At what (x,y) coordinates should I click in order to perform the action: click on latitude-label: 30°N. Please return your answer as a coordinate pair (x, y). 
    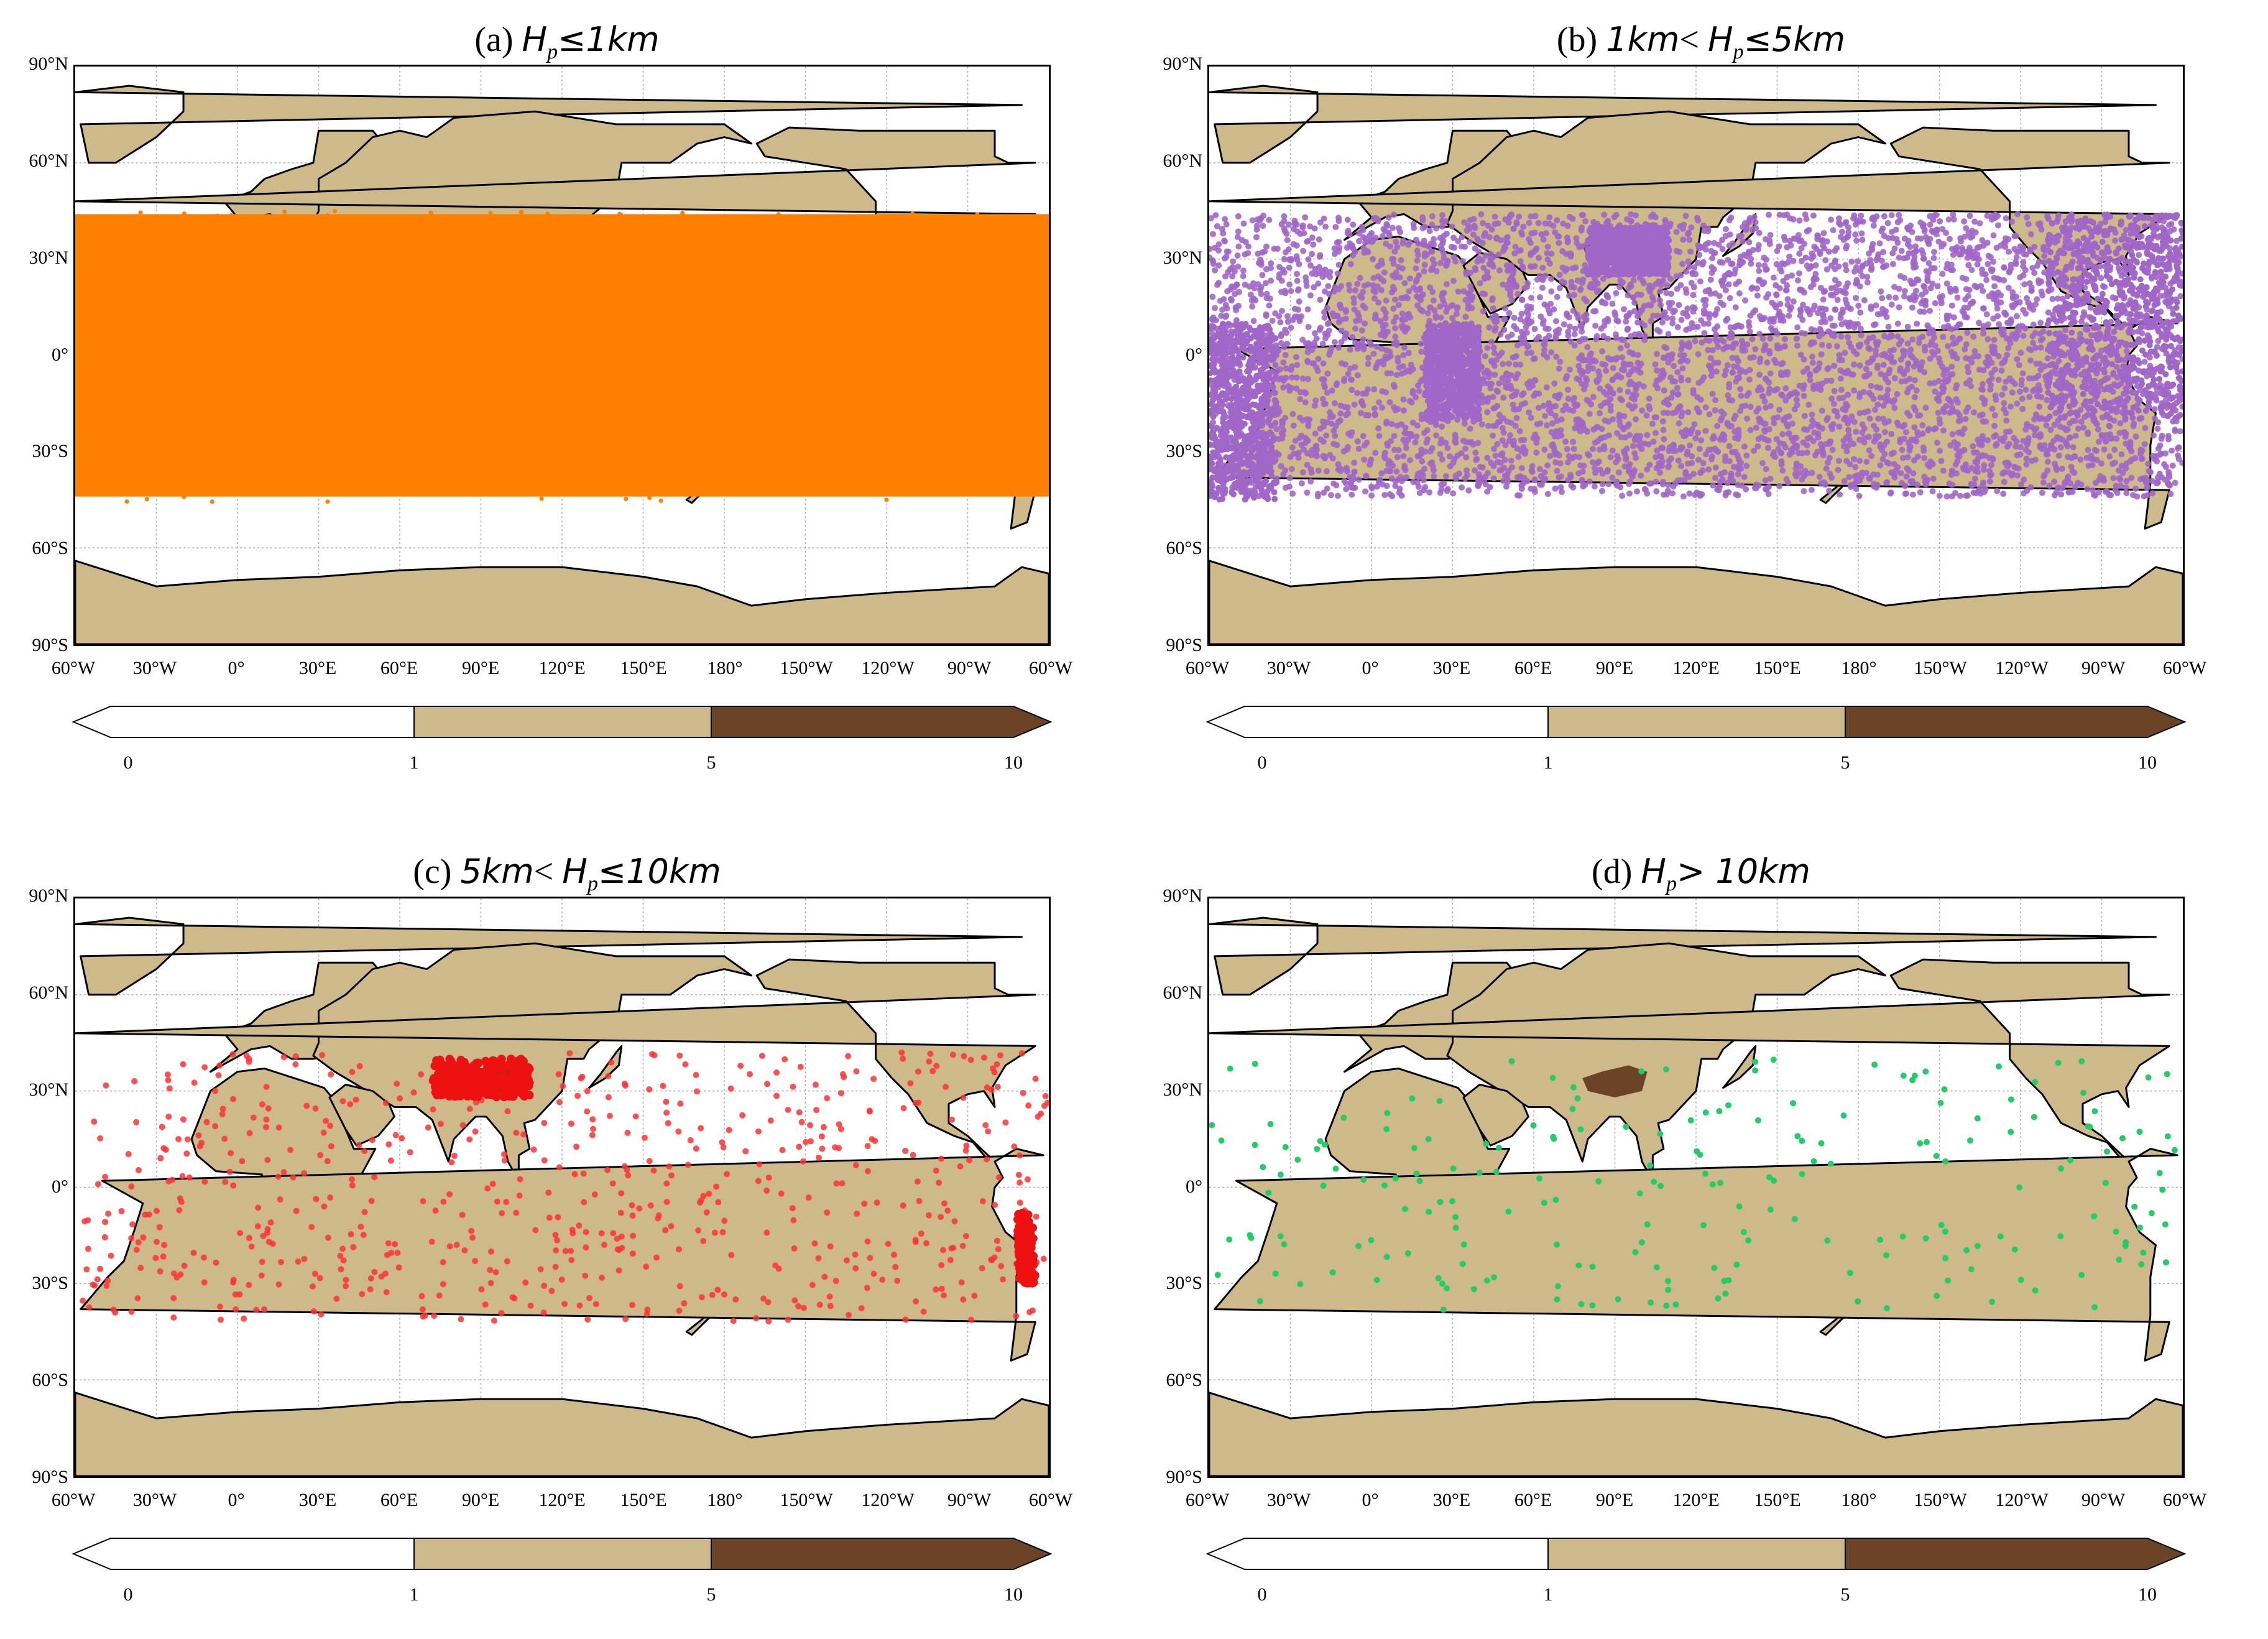
    Looking at the image, I should click on (41, 258).